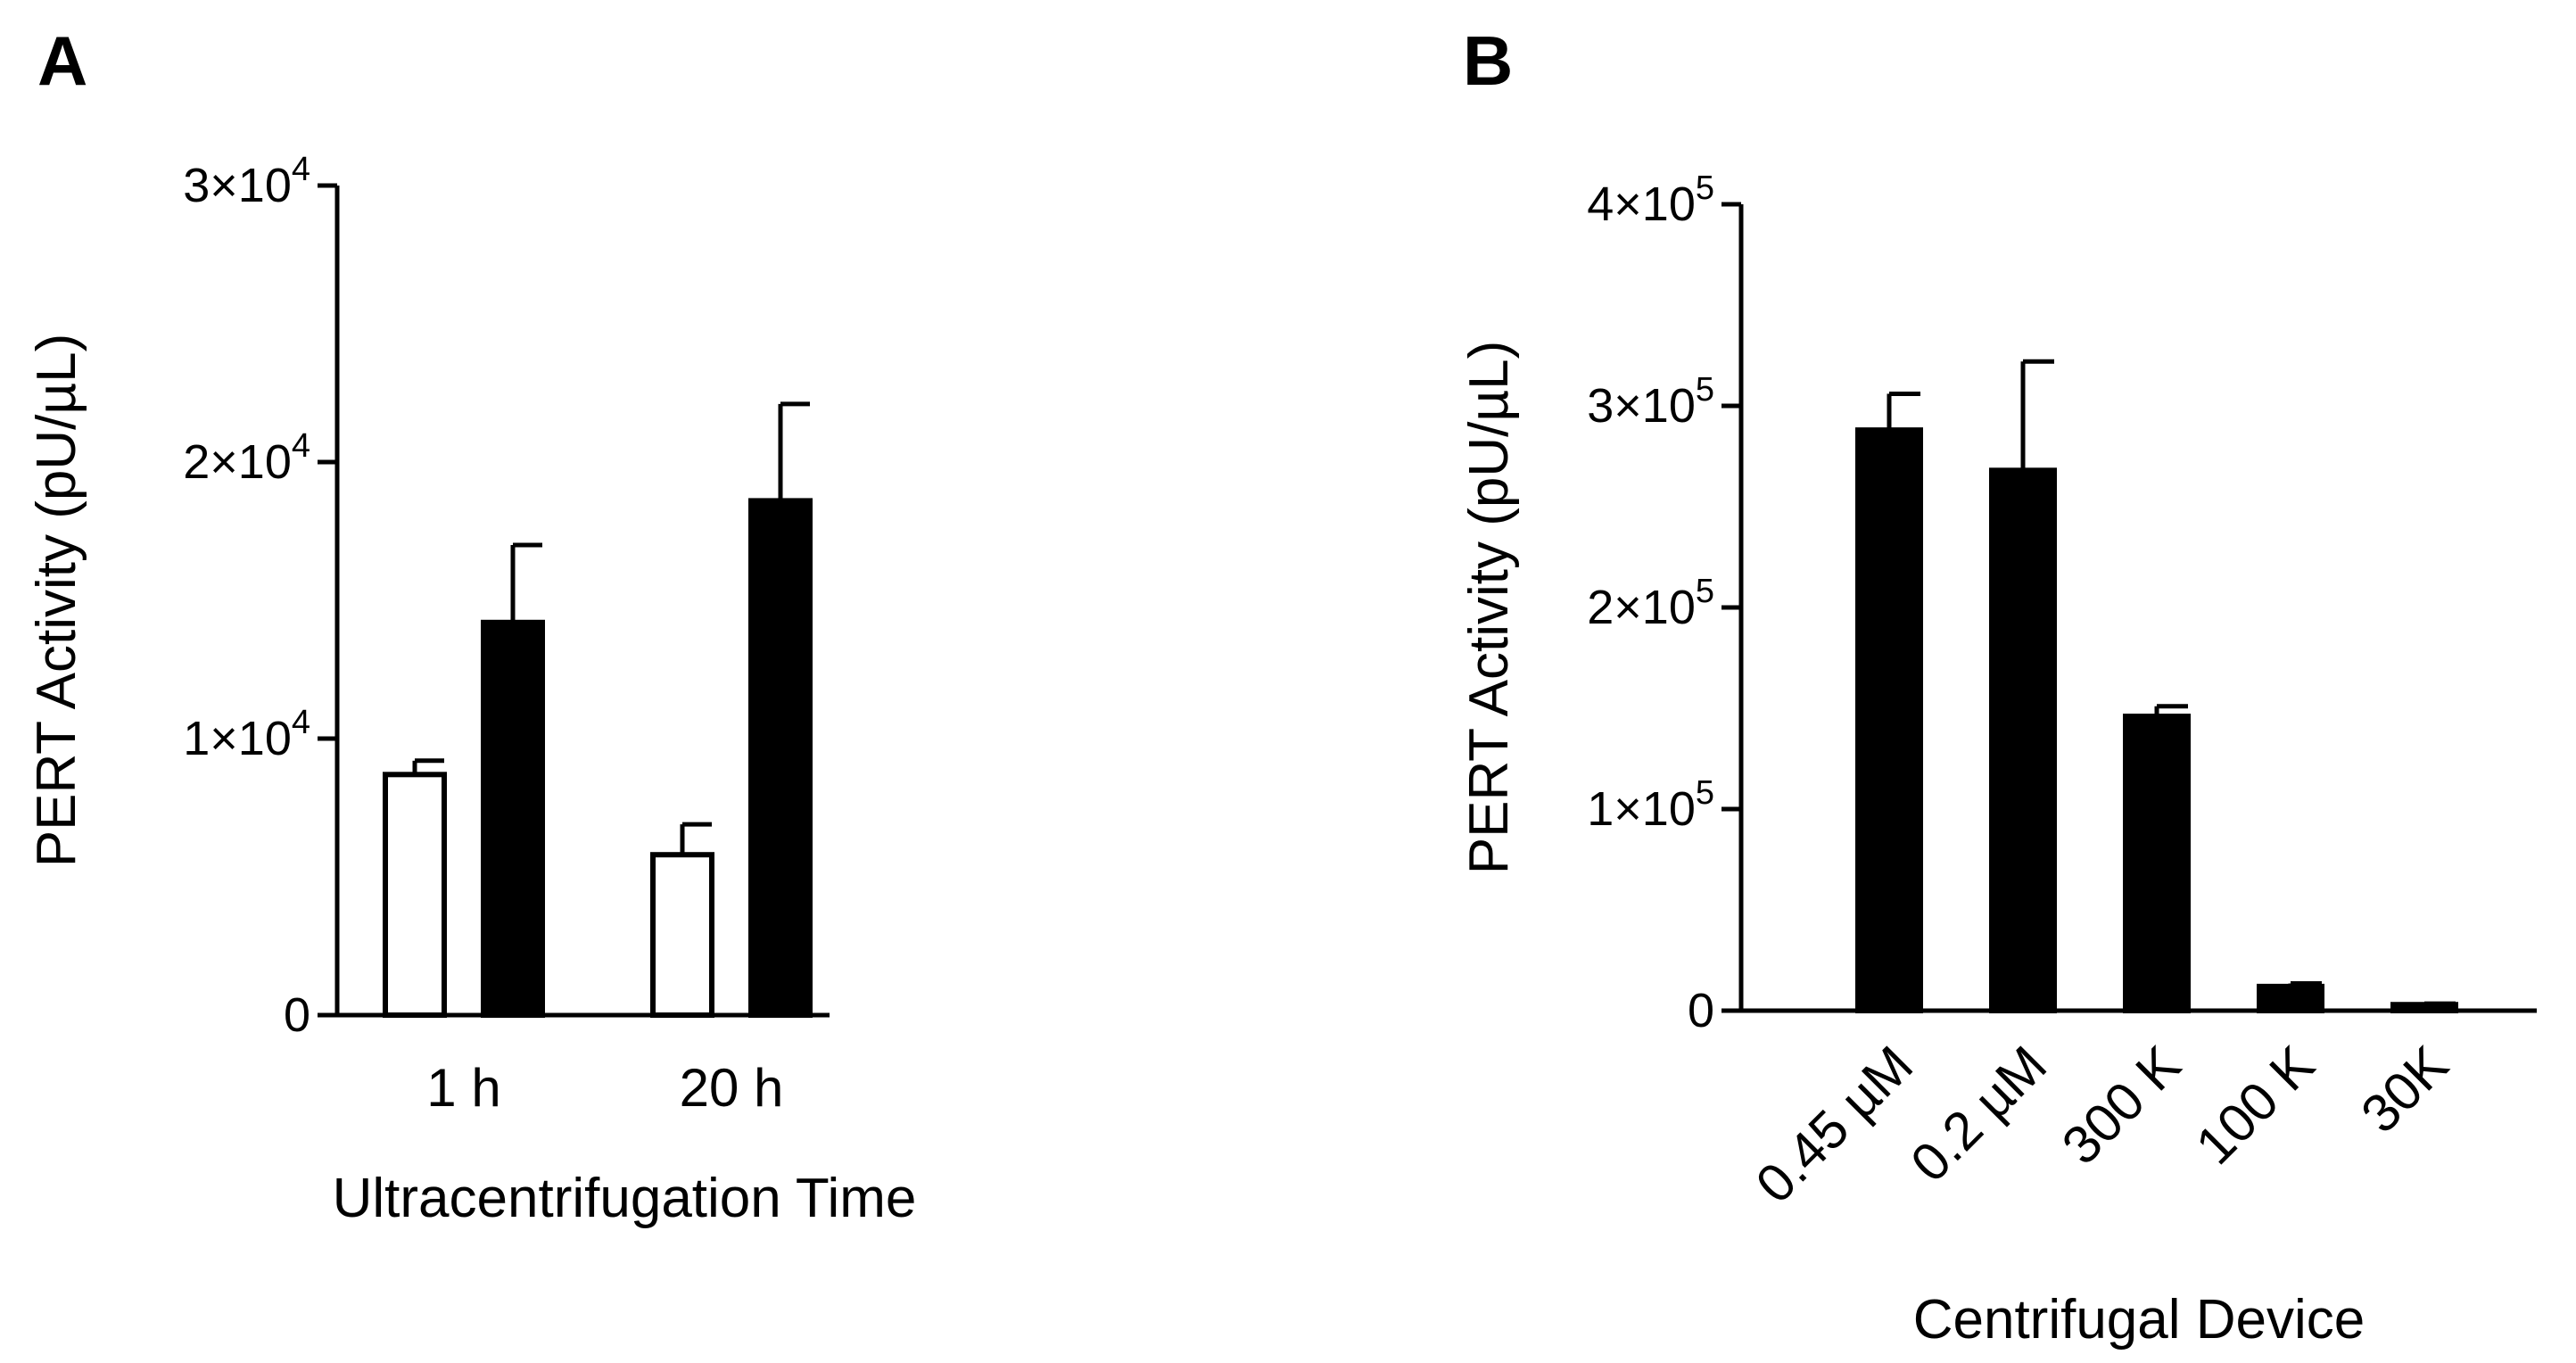  What do you see at coordinates (238, 739) in the screenshot?
I see `a-y-tick-mantissa: 1×10` at bounding box center [238, 739].